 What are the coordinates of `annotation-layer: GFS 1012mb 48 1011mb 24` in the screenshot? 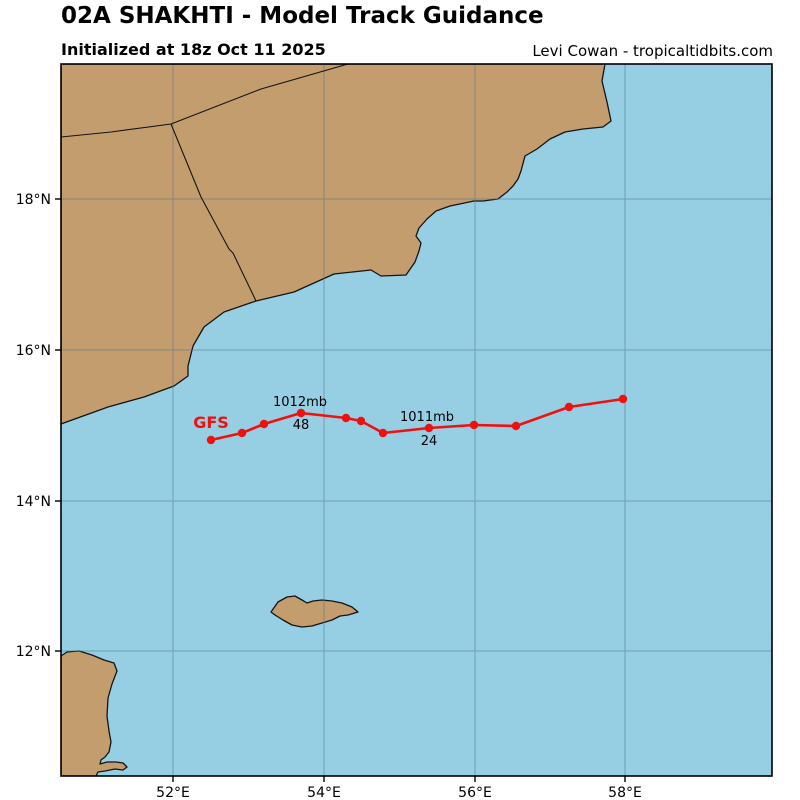 It's located at (323, 422).